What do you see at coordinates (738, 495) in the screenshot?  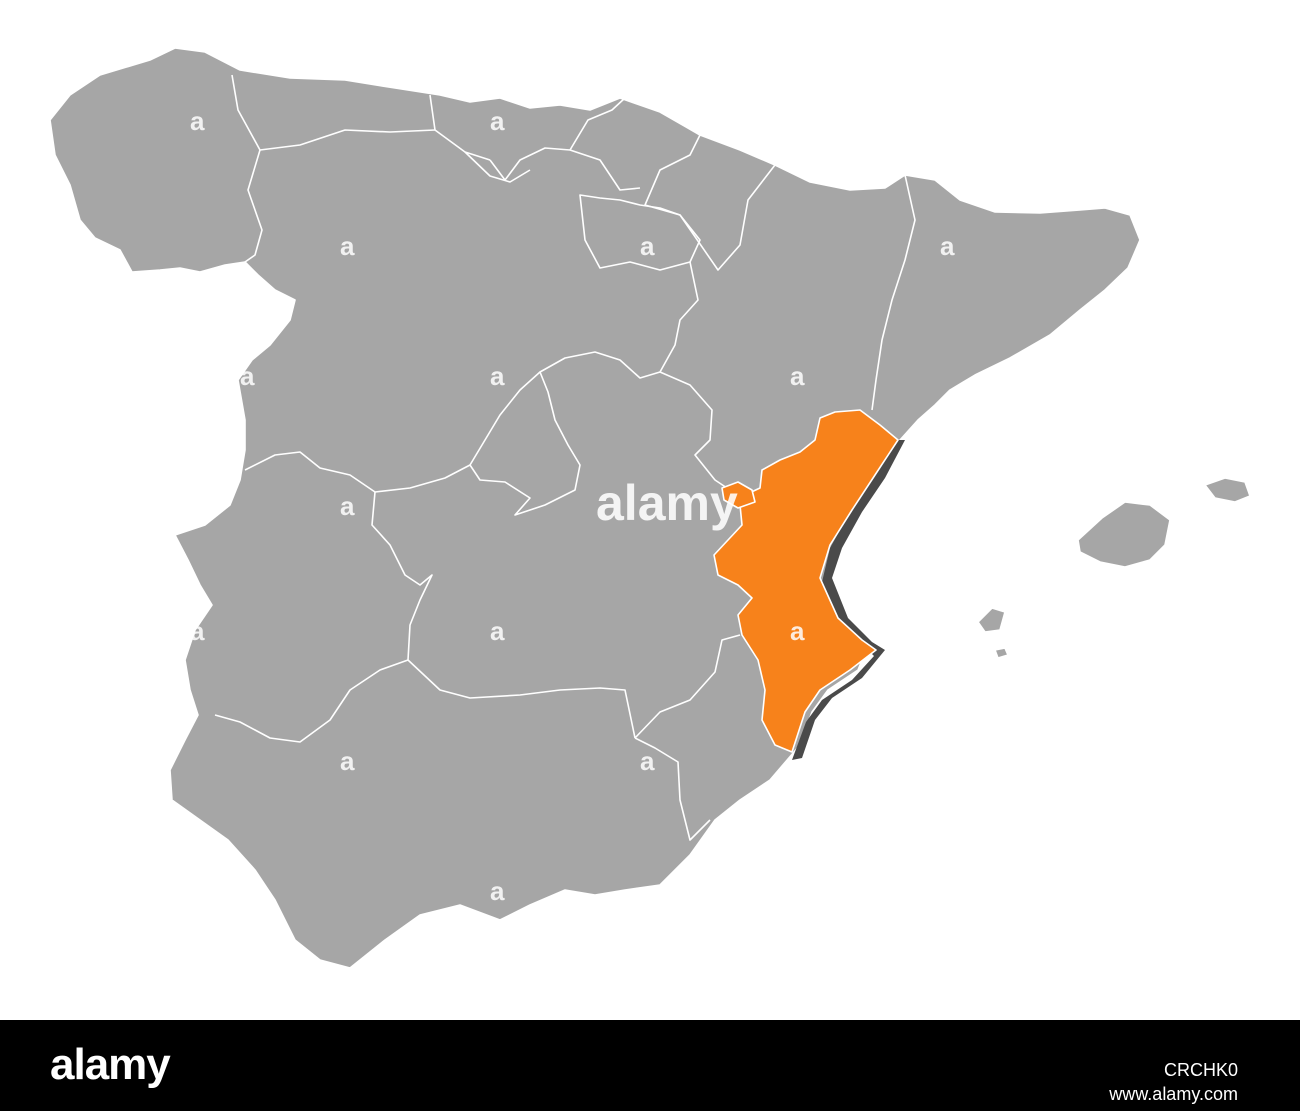 I see `valencia-enclave` at bounding box center [738, 495].